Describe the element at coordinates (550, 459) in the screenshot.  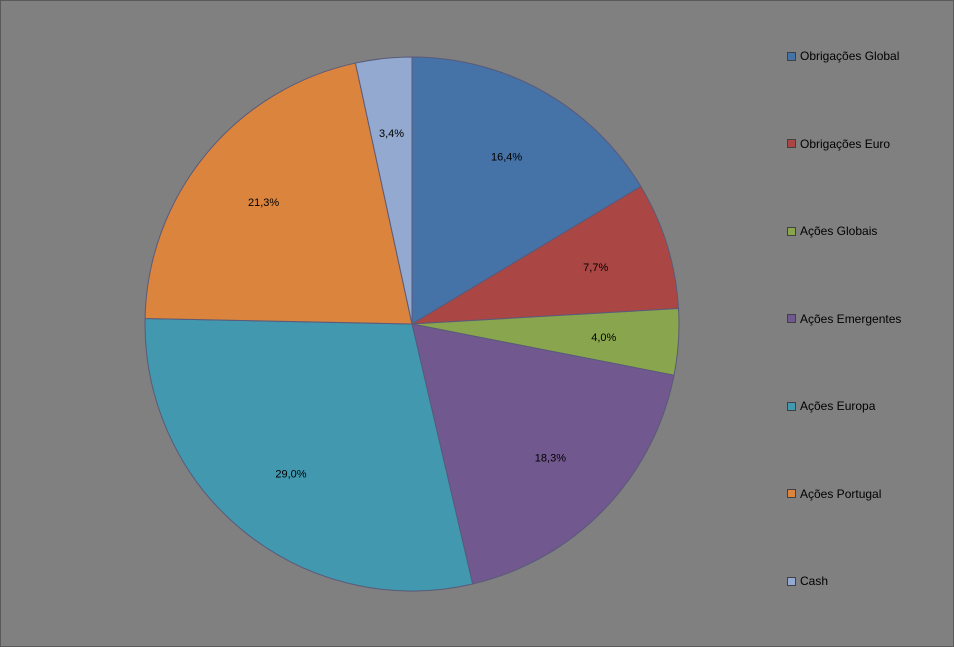
I see `data-label-acoes-emergentes: 18,3%` at that location.